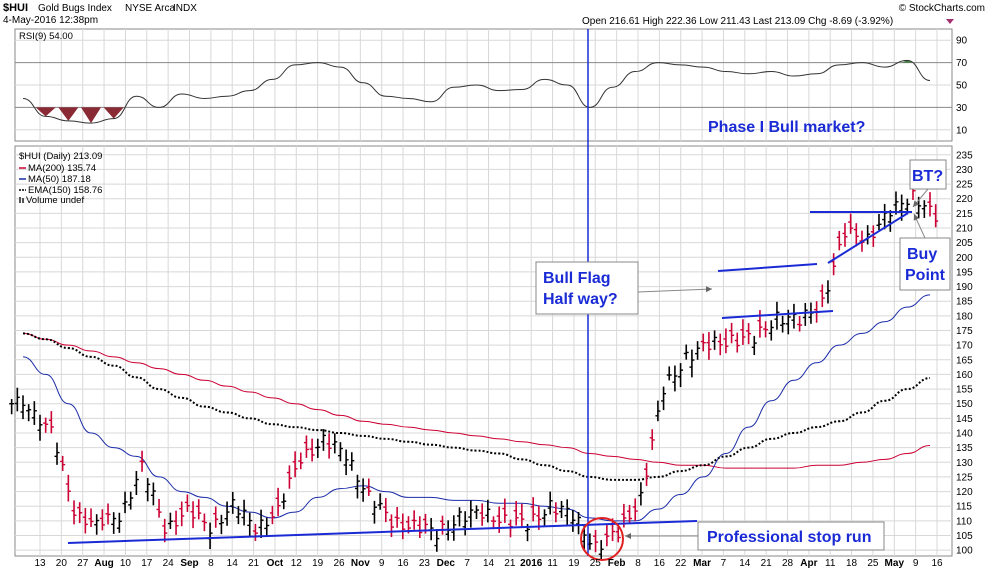 The height and width of the screenshot is (569, 990). Describe the element at coordinates (189, 563) in the screenshot. I see `x-tick-label: Sep` at that location.